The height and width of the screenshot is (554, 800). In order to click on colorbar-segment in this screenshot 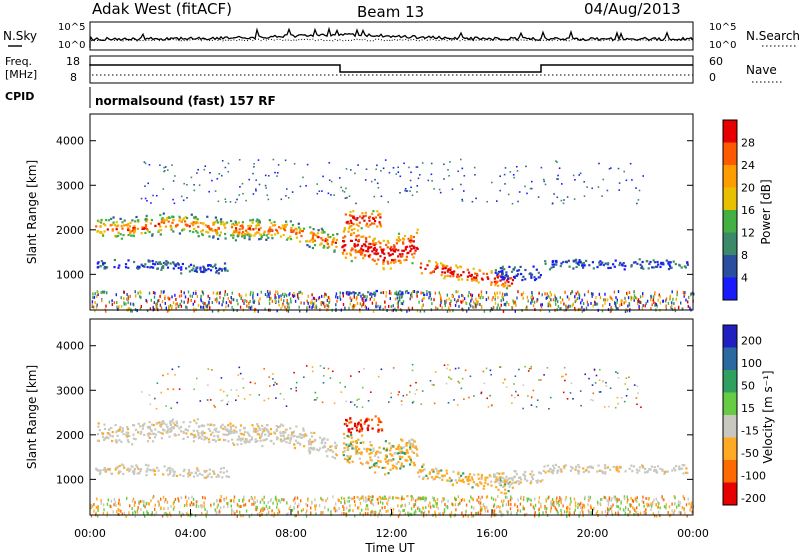, I will do `click(730, 153)`.